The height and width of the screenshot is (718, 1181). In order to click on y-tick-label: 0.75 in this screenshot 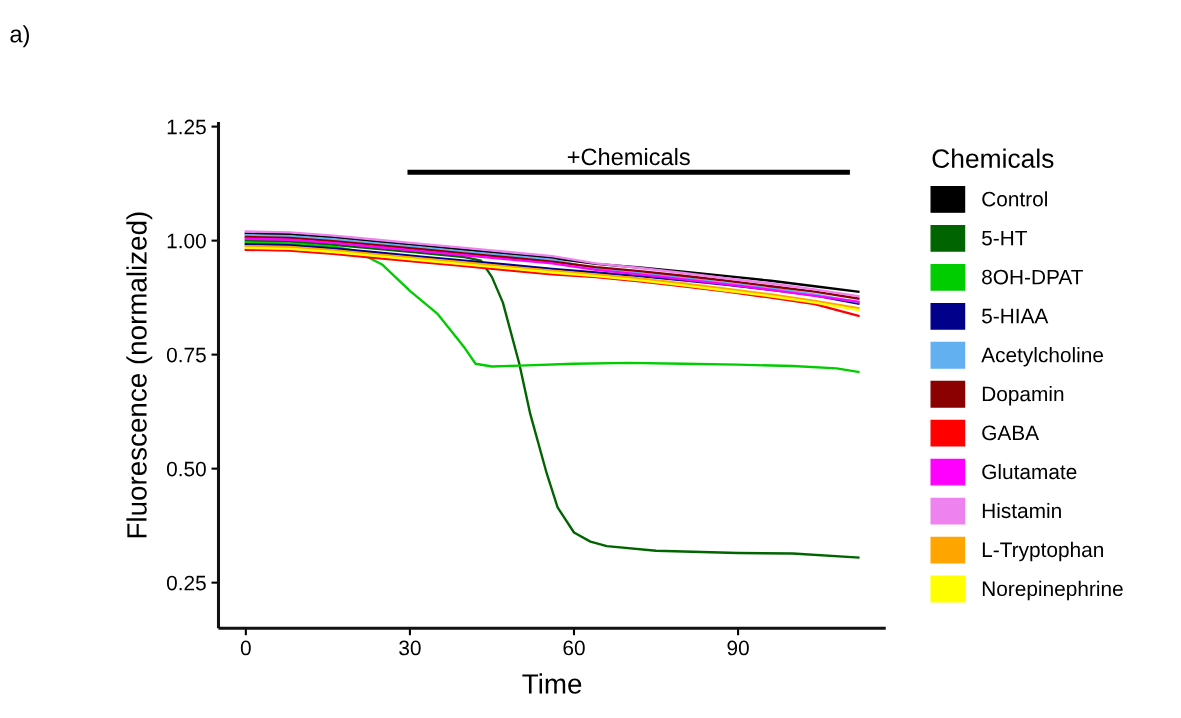, I will do `click(186, 355)`.